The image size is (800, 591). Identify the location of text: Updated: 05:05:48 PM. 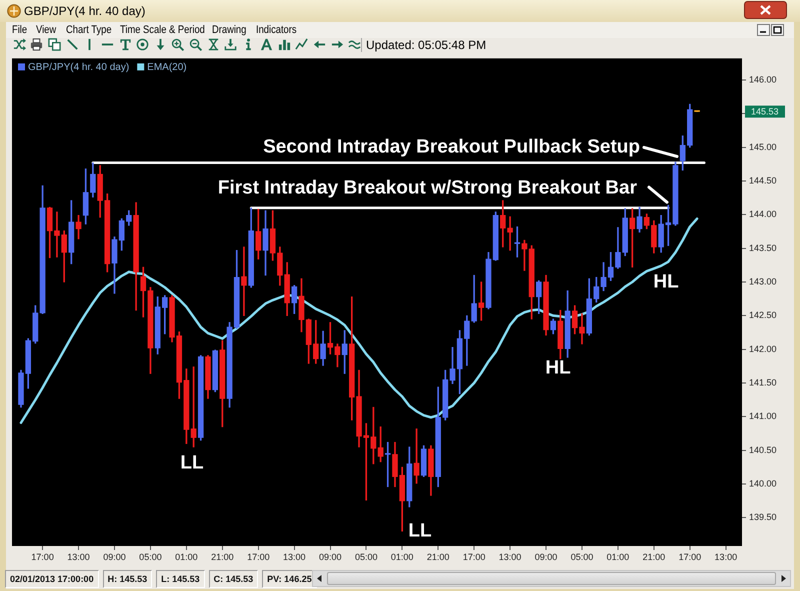
(426, 45).